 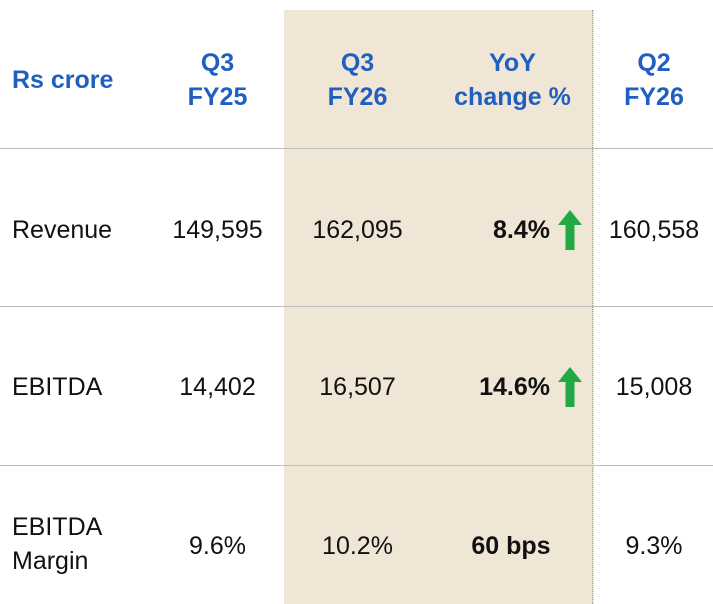 What do you see at coordinates (511, 546) in the screenshot?
I see `value-yoy: 60 bps` at bounding box center [511, 546].